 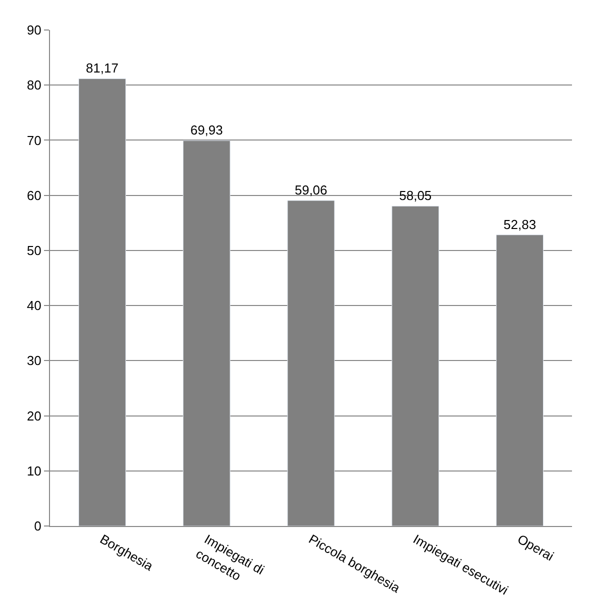 What do you see at coordinates (102, 68) in the screenshot?
I see `data-label: 81,17` at bounding box center [102, 68].